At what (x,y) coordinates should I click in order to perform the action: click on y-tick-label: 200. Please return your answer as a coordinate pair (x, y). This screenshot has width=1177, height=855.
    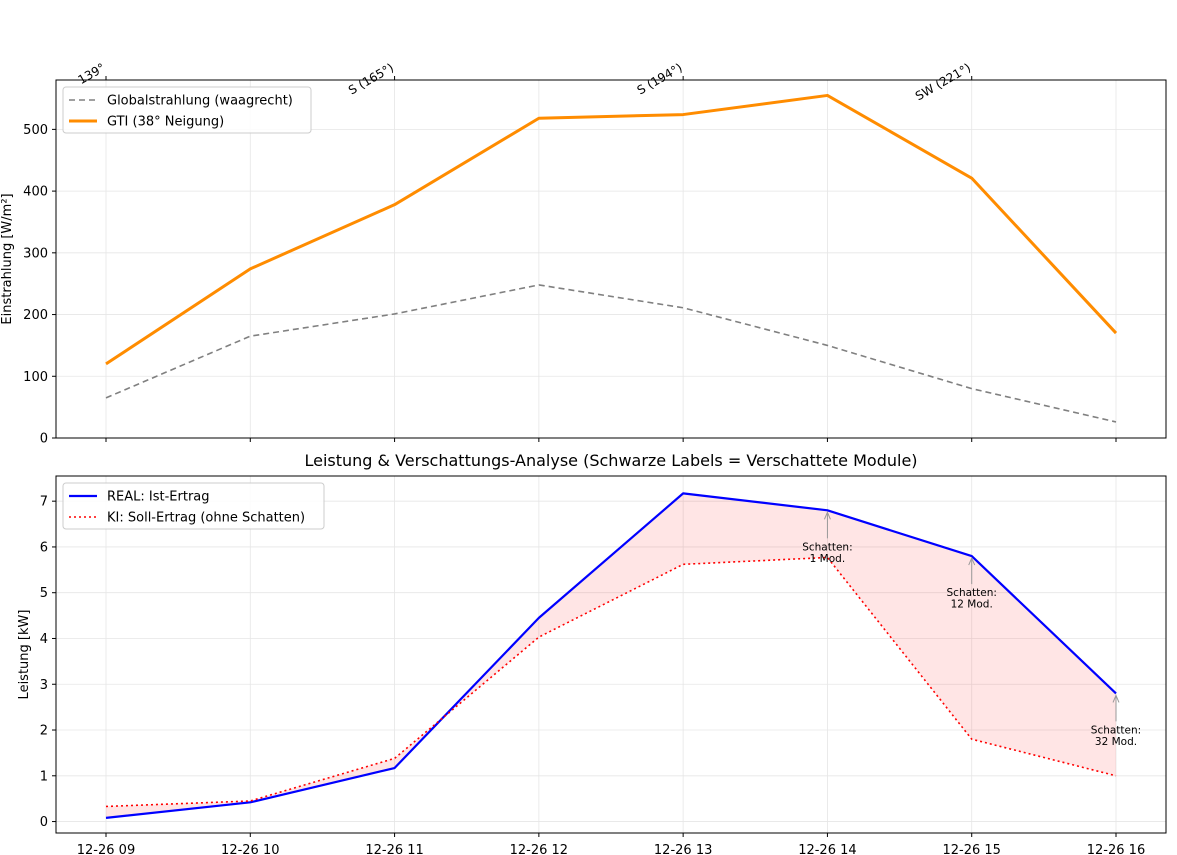
    Looking at the image, I should click on (35, 315).